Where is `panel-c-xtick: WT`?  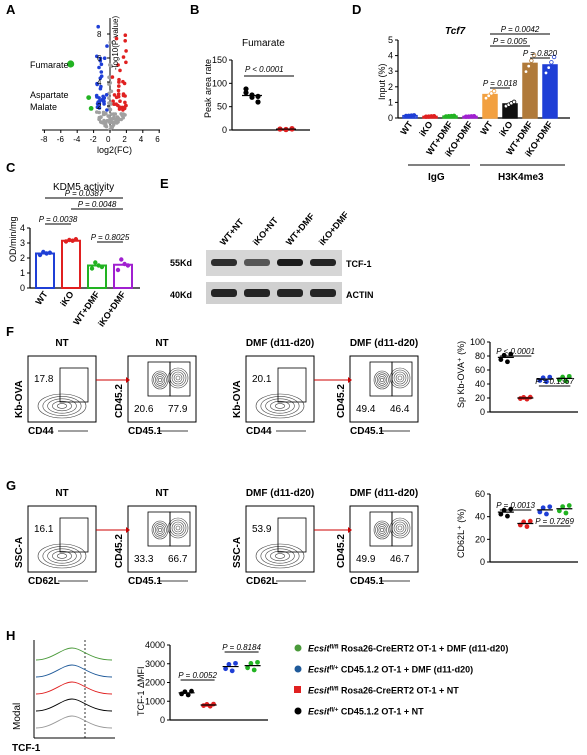 panel-c-xtick: WT is located at coordinates (41, 298).